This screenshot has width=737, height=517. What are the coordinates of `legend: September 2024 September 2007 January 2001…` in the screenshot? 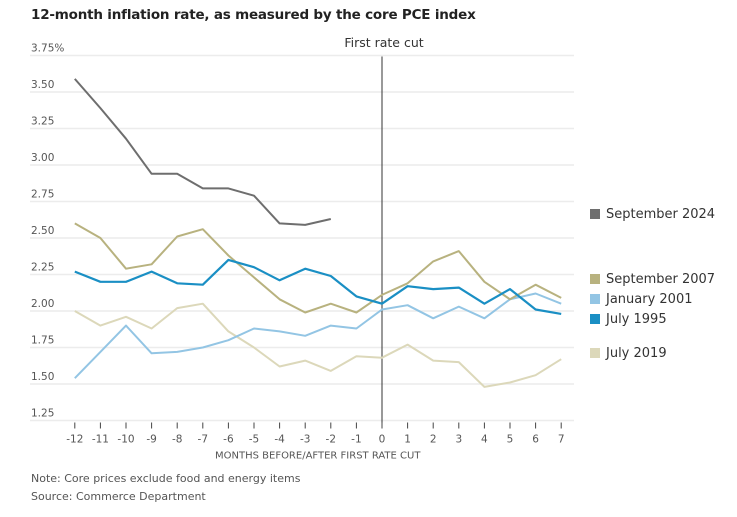 It's located at (652, 284).